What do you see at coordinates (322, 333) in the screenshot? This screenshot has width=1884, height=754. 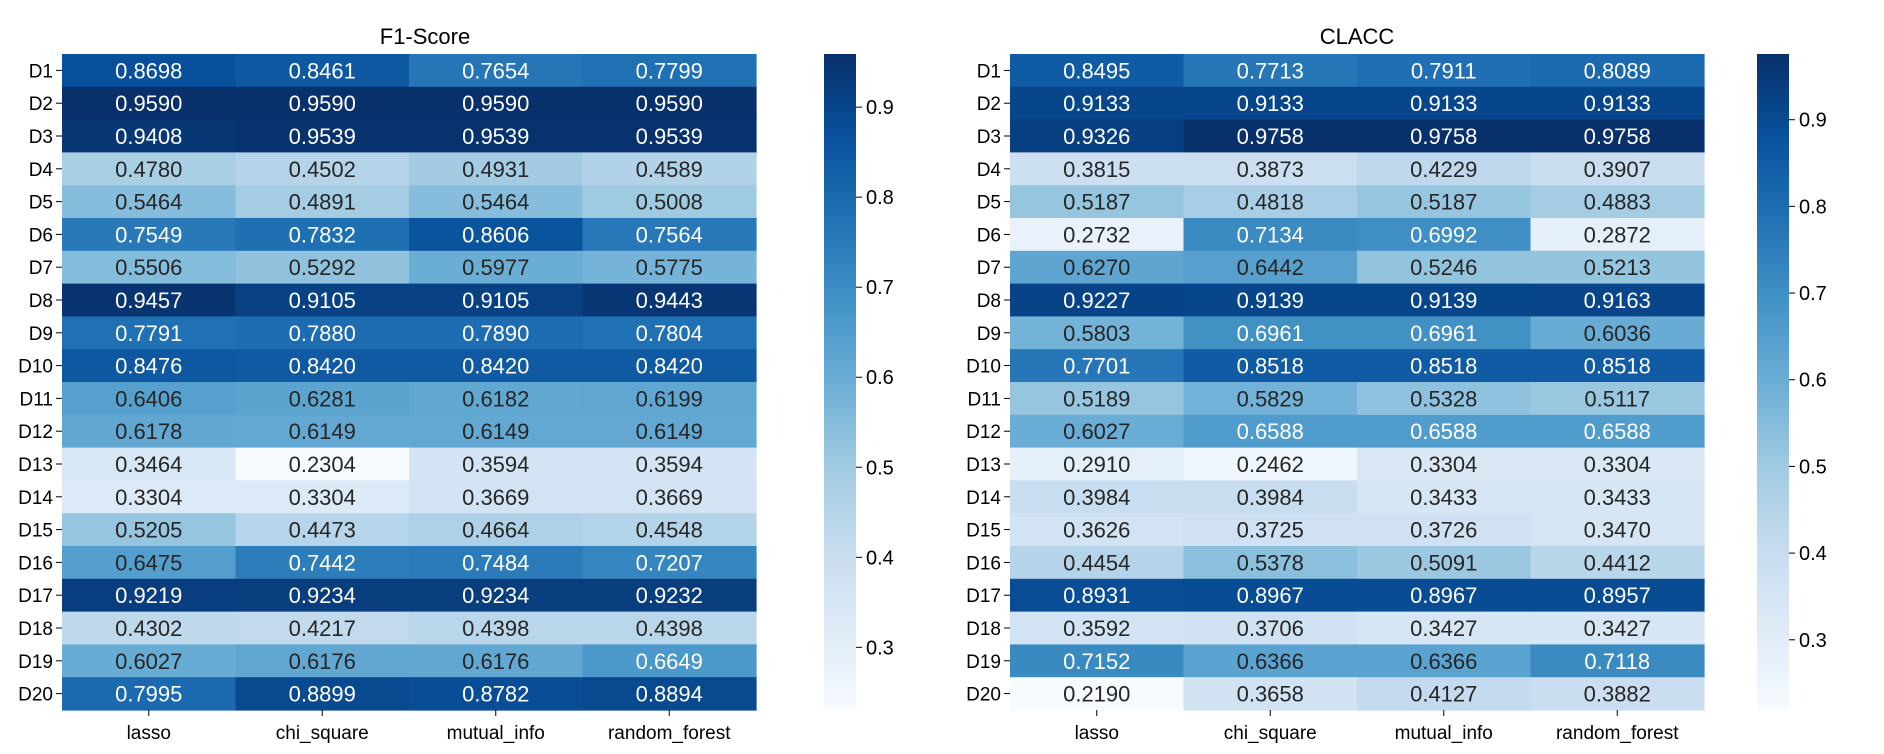 I see `cell-value-label: 0.7880` at bounding box center [322, 333].